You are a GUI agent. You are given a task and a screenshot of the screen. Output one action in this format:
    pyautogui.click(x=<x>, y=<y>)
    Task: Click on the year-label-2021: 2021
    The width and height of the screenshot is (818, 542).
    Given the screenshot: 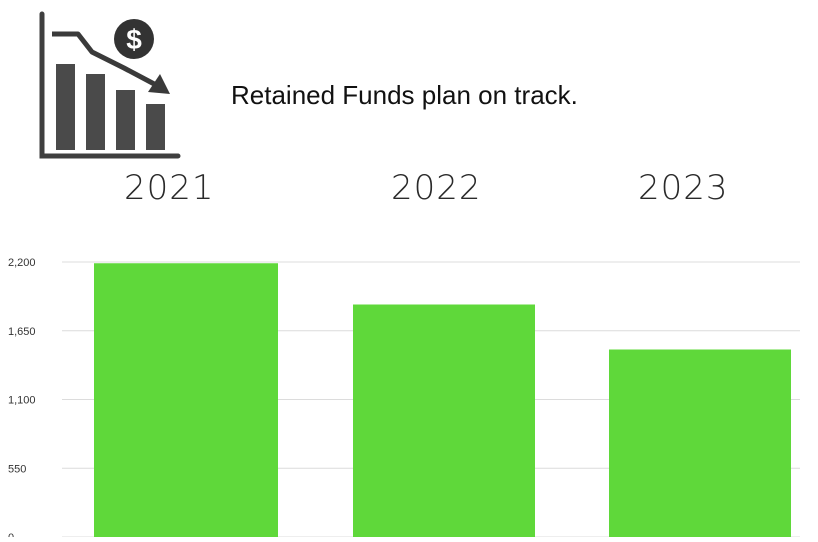 What is the action you would take?
    pyautogui.click(x=169, y=188)
    